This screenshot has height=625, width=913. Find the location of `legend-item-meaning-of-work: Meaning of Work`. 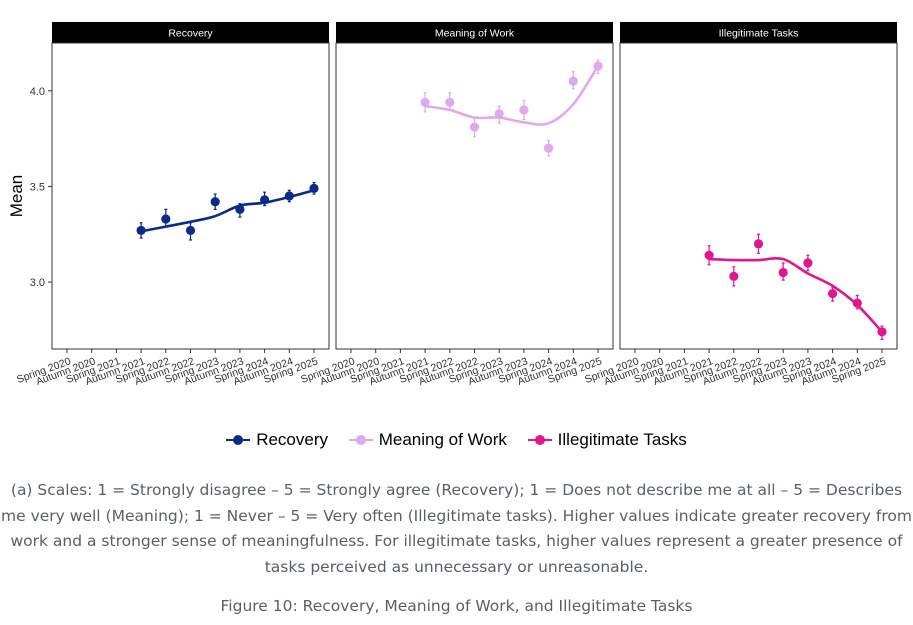

legend-item-meaning-of-work: Meaning of Work is located at coordinates (427, 440).